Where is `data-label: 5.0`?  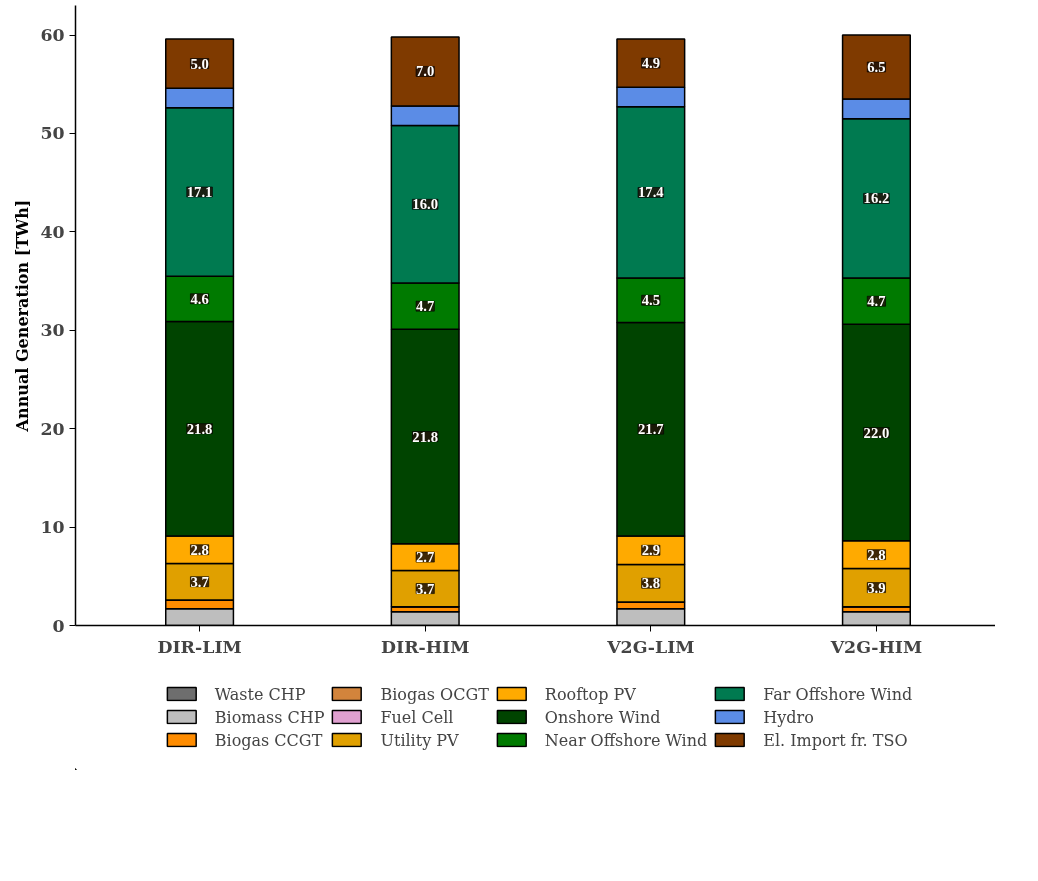 data-label: 5.0 is located at coordinates (199, 63).